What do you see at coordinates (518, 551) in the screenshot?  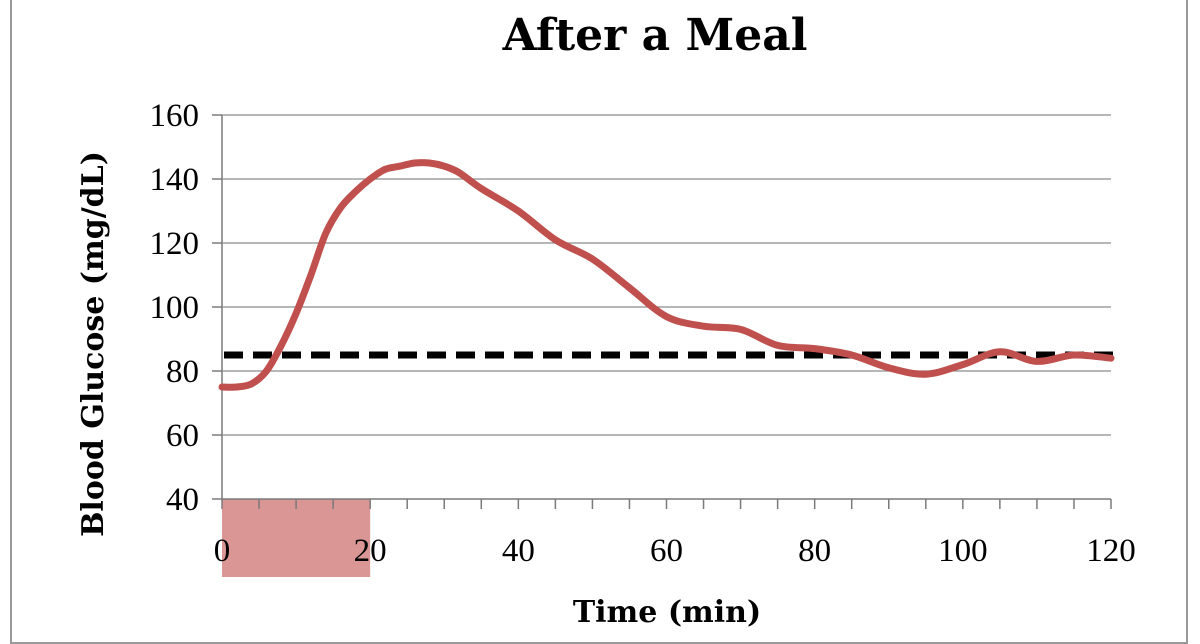 I see `x-tick-label-40: 40` at bounding box center [518, 551].